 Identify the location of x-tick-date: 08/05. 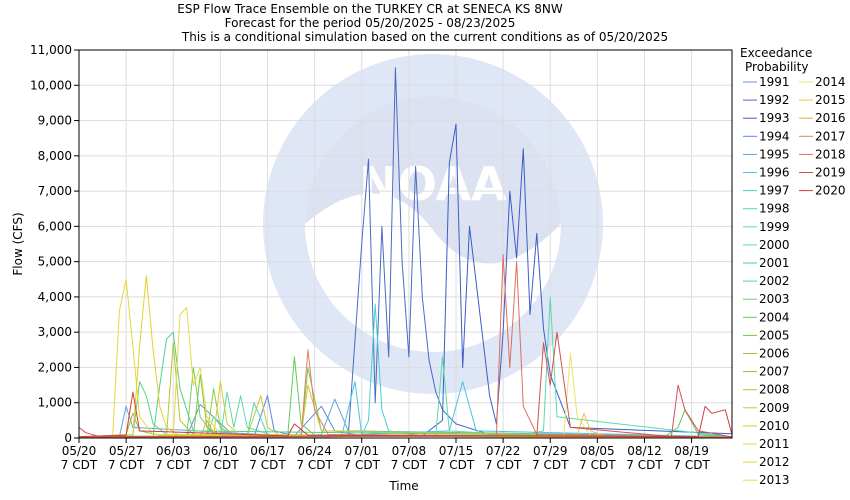
(597, 451).